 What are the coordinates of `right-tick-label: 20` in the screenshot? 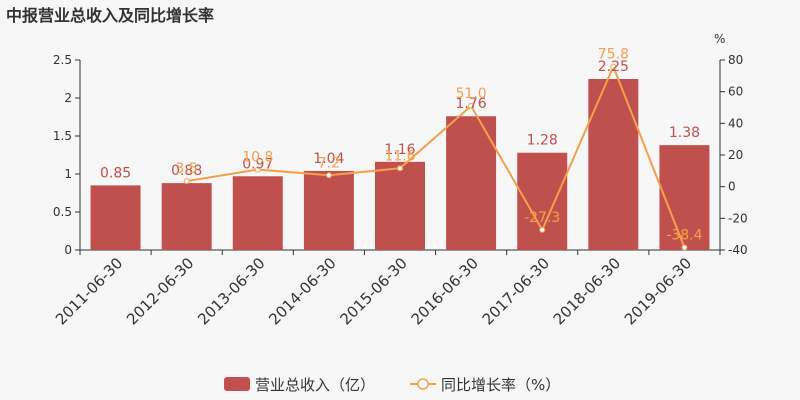 It's located at (735, 155).